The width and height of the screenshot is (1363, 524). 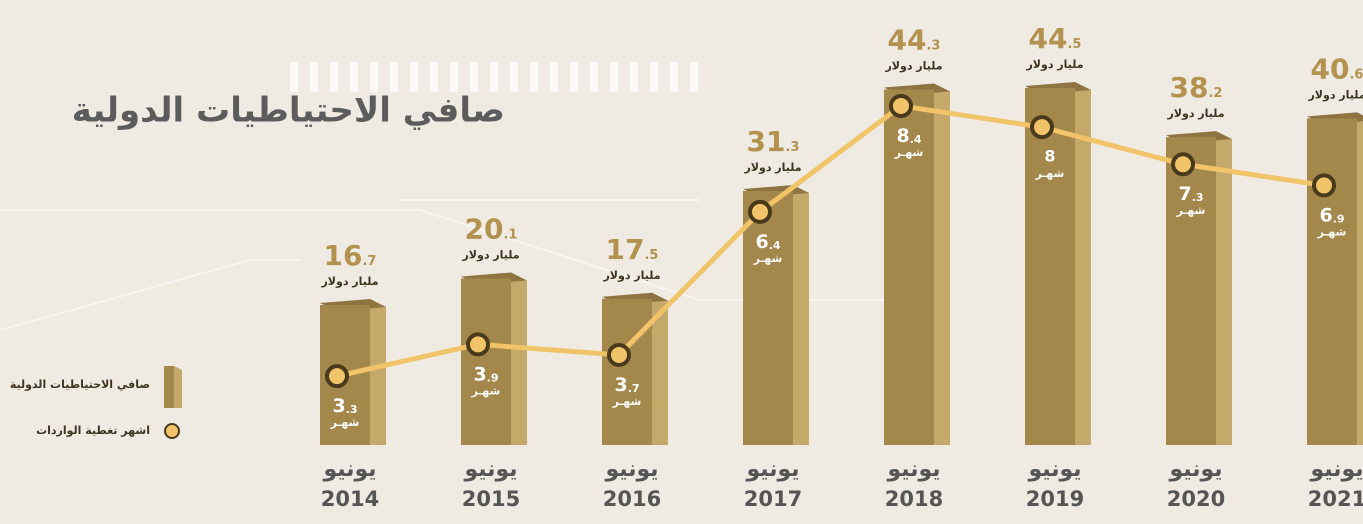 What do you see at coordinates (1049, 156) in the screenshot?
I see `point-label: 8` at bounding box center [1049, 156].